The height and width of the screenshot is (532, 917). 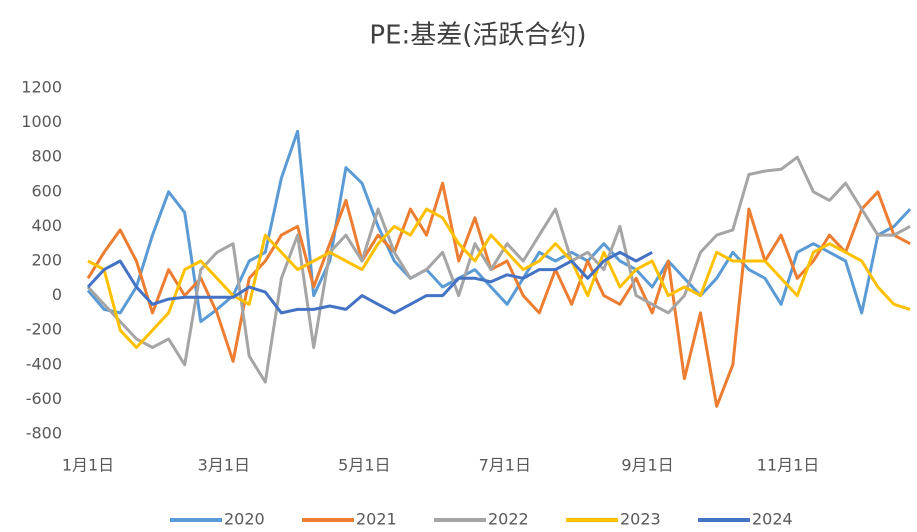 I want to click on x-tick-label: 3月1日, so click(x=224, y=465).